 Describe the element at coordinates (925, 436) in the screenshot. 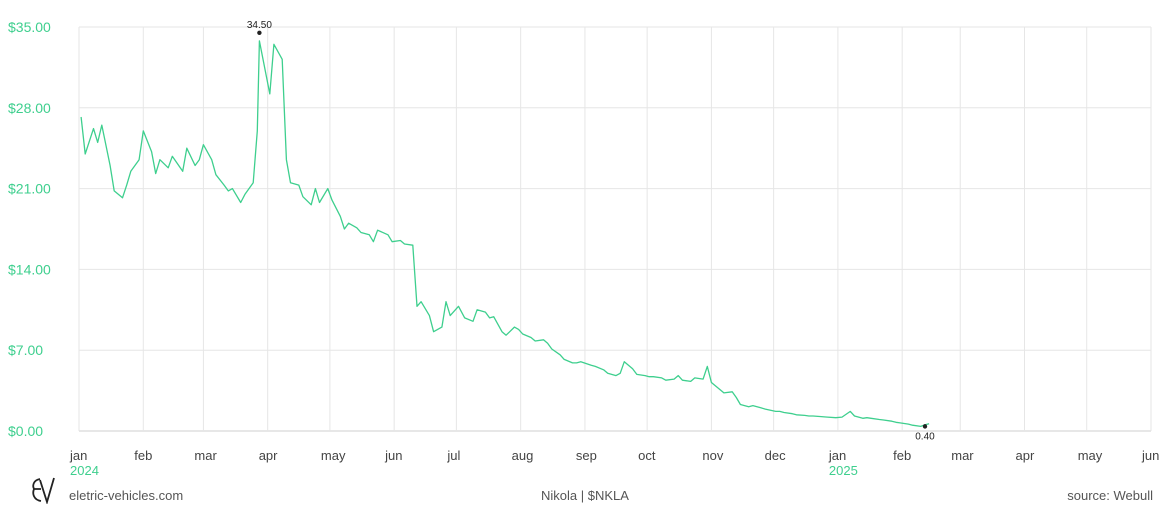

I see `annotation-label: 0.40` at that location.